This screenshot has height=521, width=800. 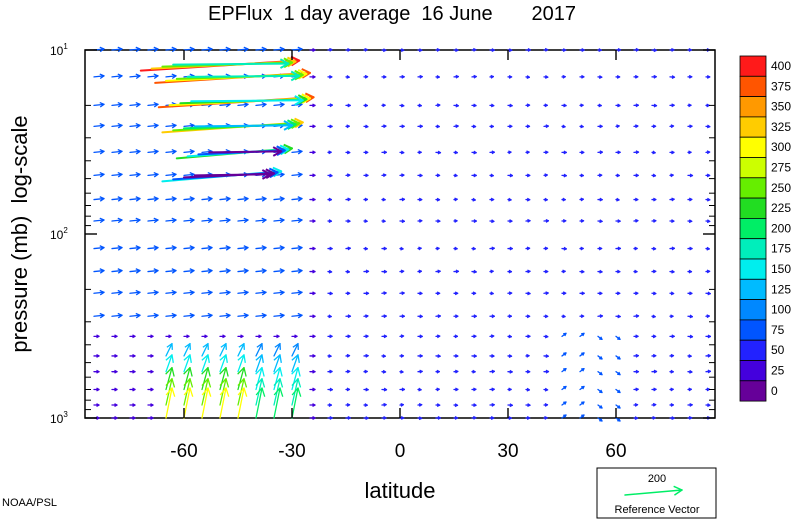 I want to click on reference-value: 200, so click(x=657, y=479).